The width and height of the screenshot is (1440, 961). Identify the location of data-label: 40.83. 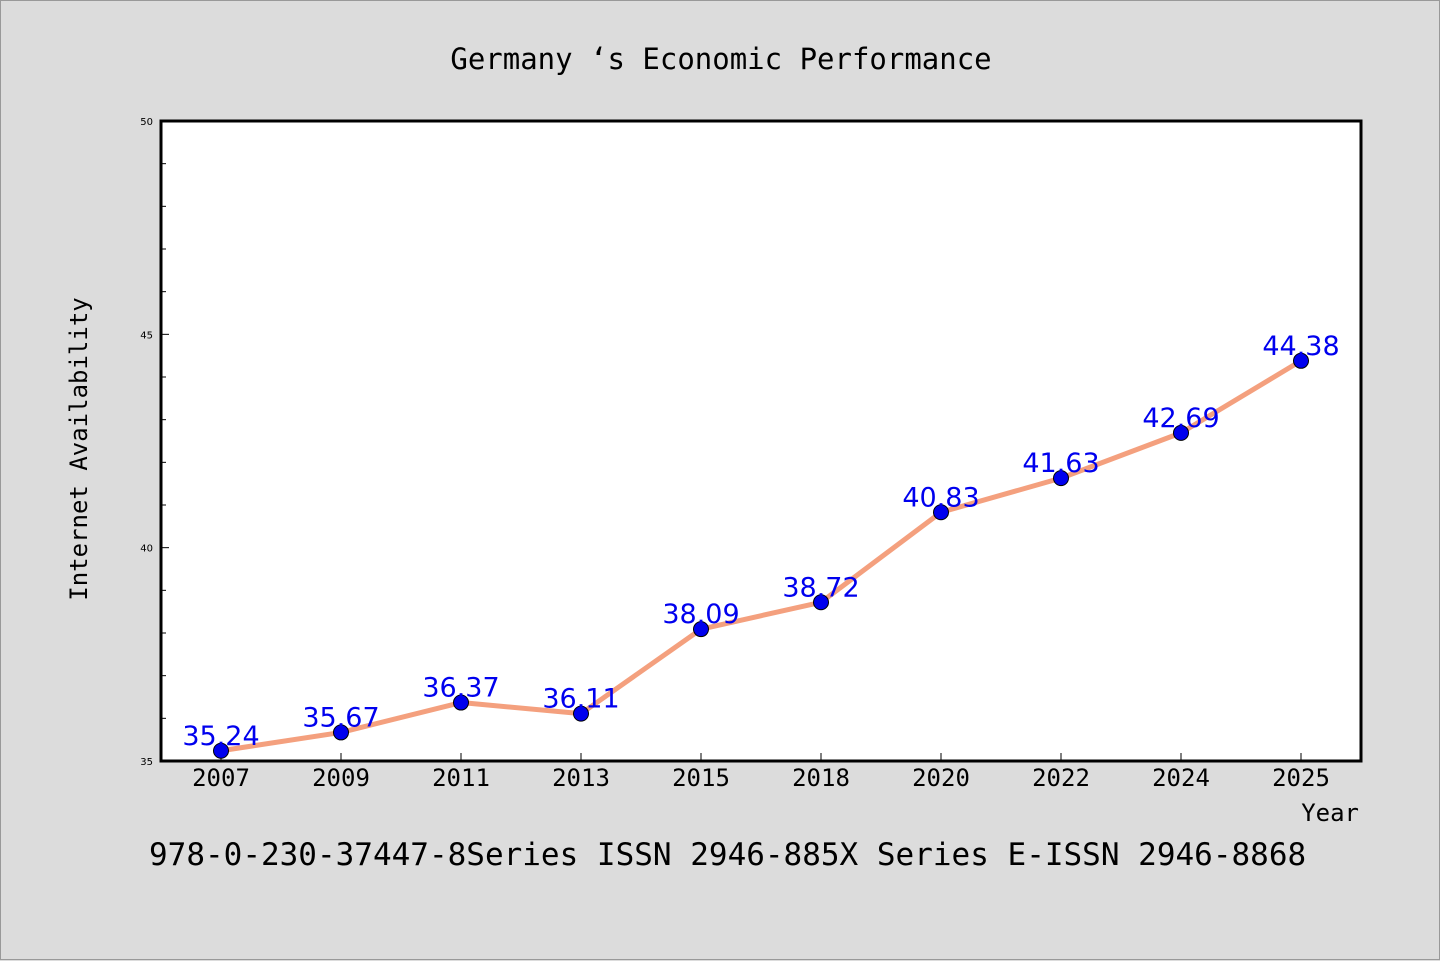
(940, 497).